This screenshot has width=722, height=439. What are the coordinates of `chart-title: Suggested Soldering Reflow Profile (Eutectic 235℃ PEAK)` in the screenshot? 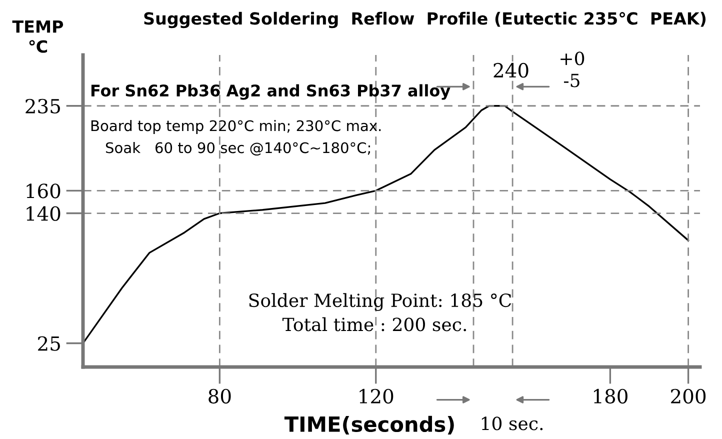 It's located at (425, 20).